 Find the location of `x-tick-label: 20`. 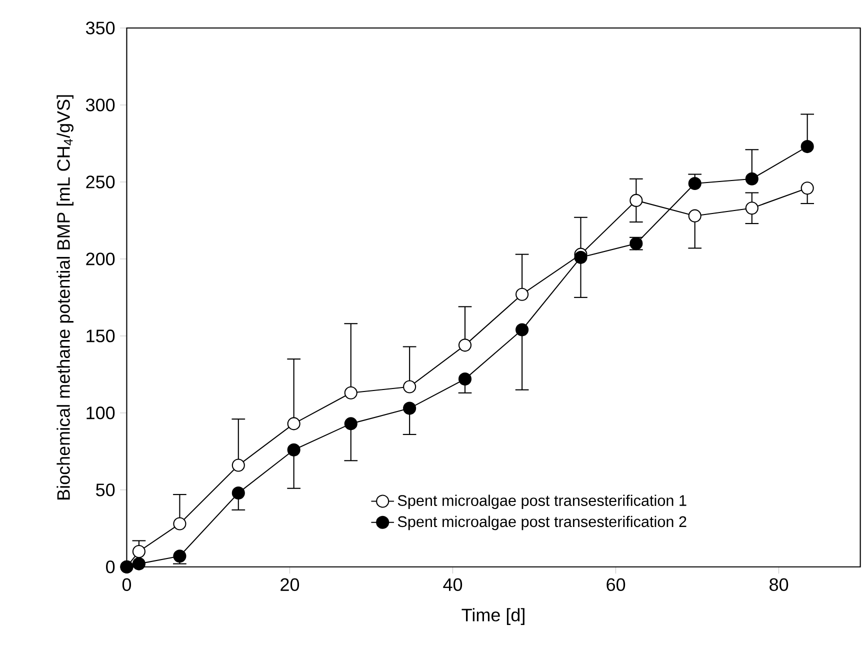

x-tick-label: 20 is located at coordinates (290, 585).